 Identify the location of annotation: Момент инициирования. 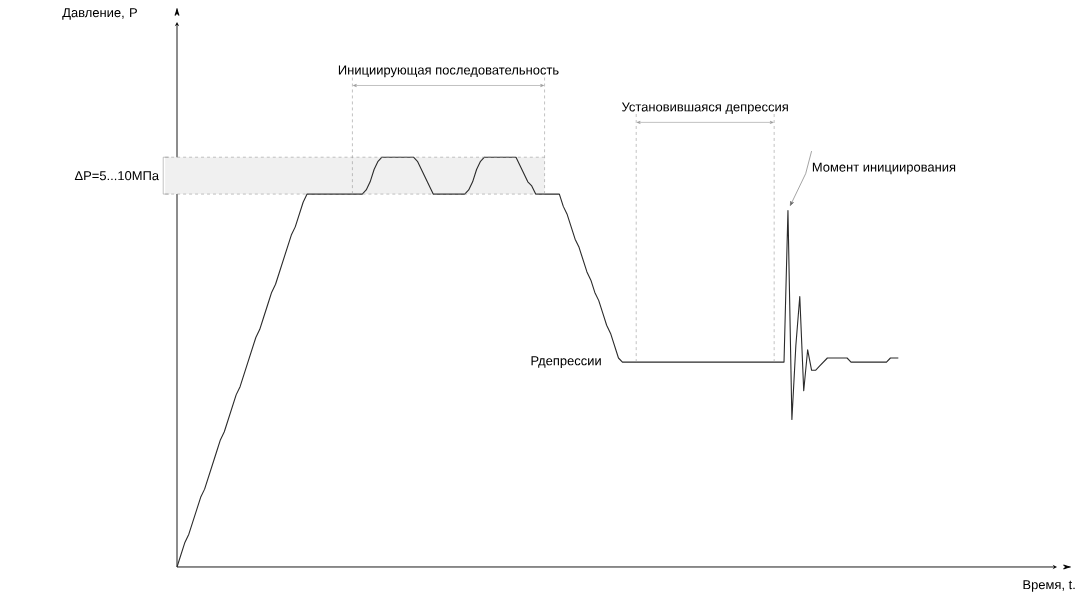
(884, 168).